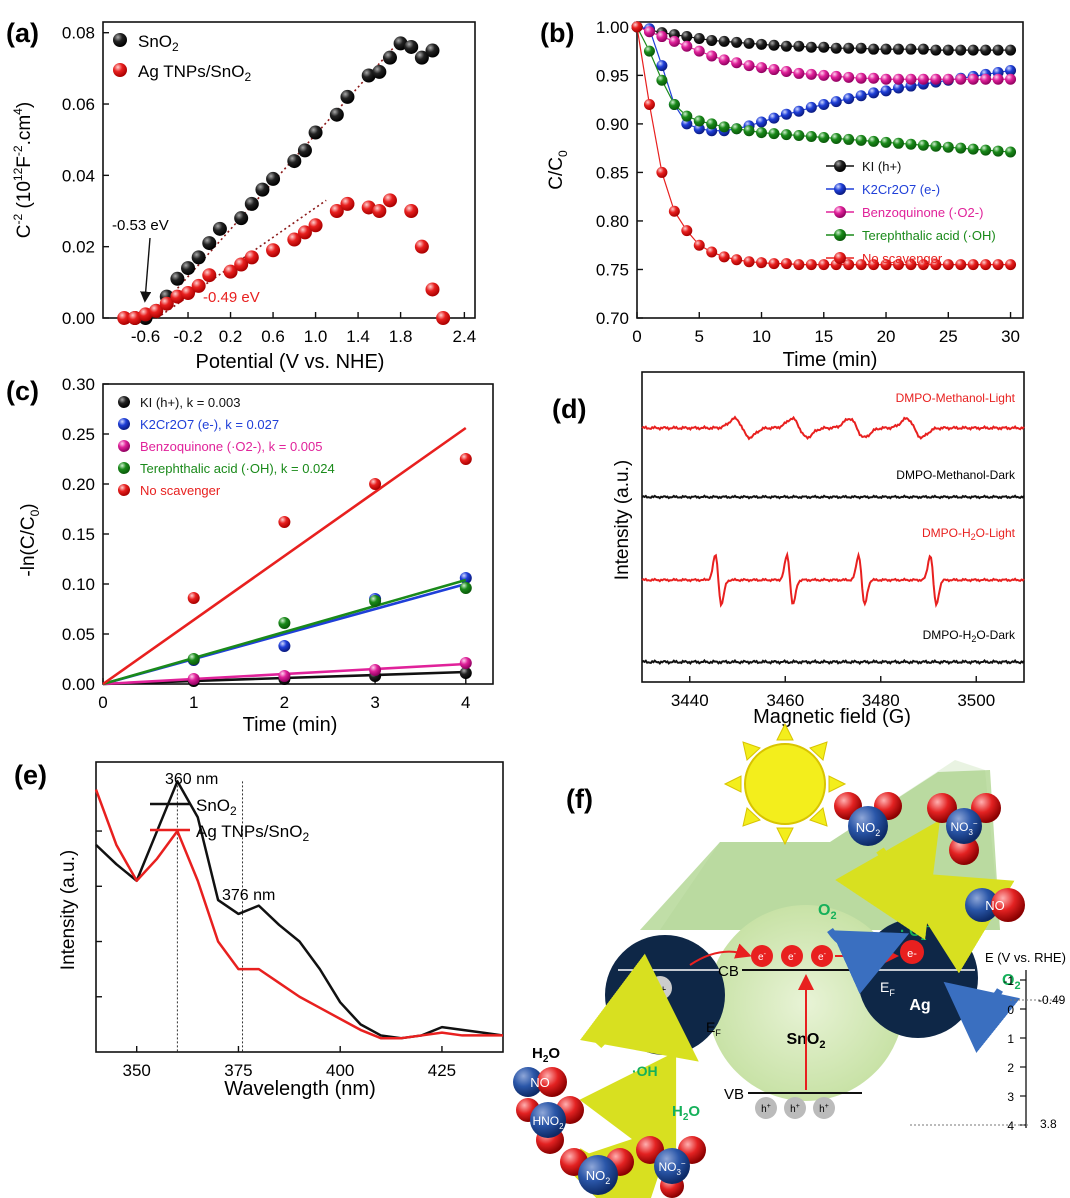 This screenshot has width=1070, height=1198. Describe the element at coordinates (929, 235) in the screenshot. I see `legend-b-label-3: Terephthalic acid (·OH)` at that location.